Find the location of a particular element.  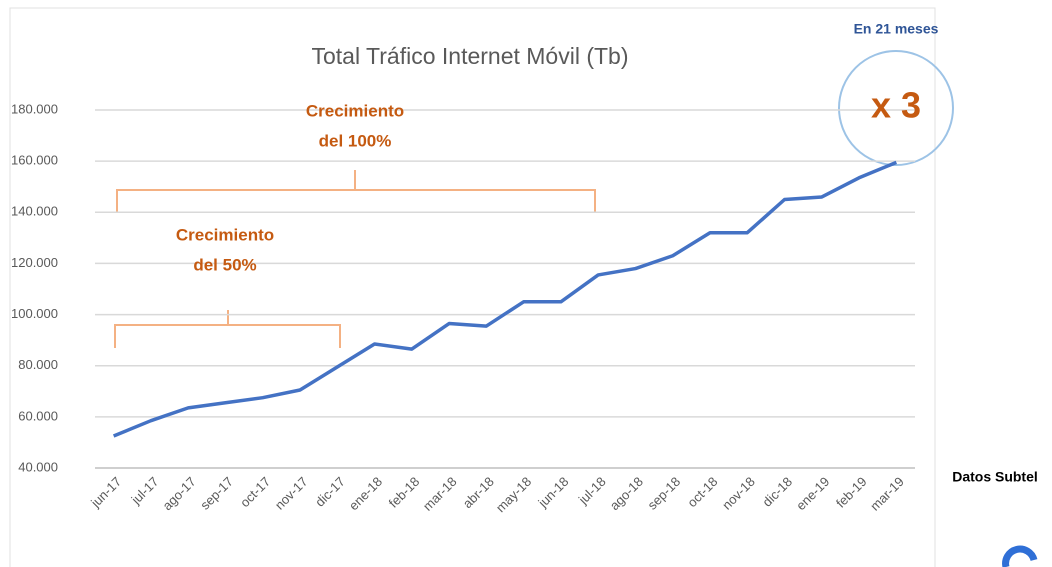

logo is located at coordinates (1020, 556).